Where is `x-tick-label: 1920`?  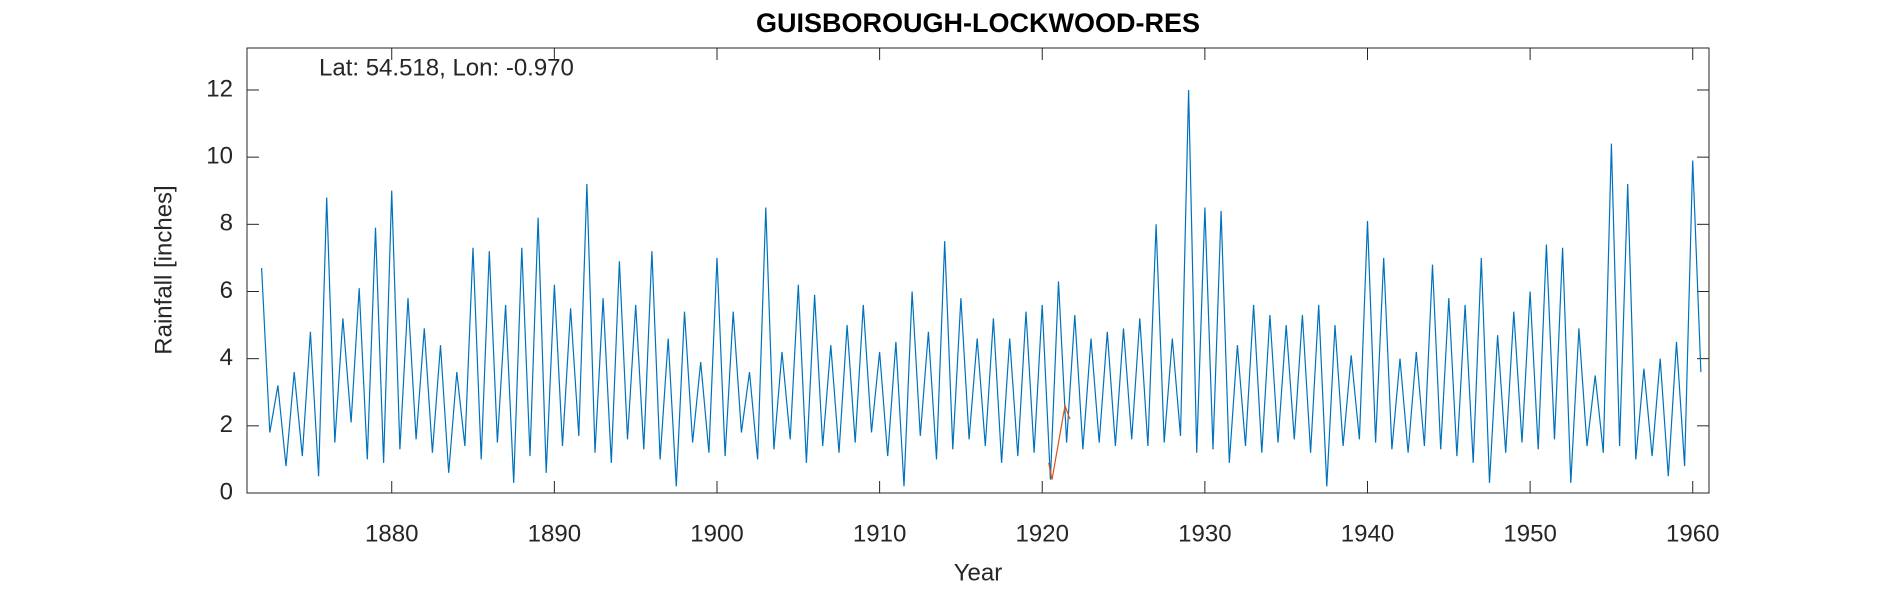 x-tick-label: 1920 is located at coordinates (1042, 533).